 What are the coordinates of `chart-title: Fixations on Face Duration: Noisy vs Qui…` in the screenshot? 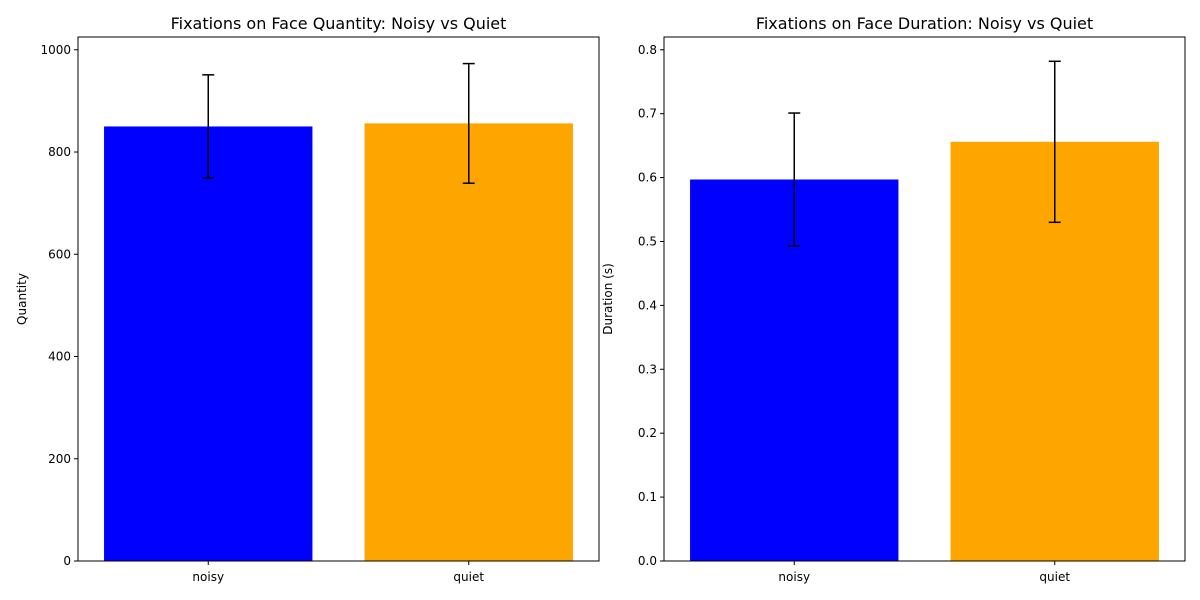 It's located at (924, 23).